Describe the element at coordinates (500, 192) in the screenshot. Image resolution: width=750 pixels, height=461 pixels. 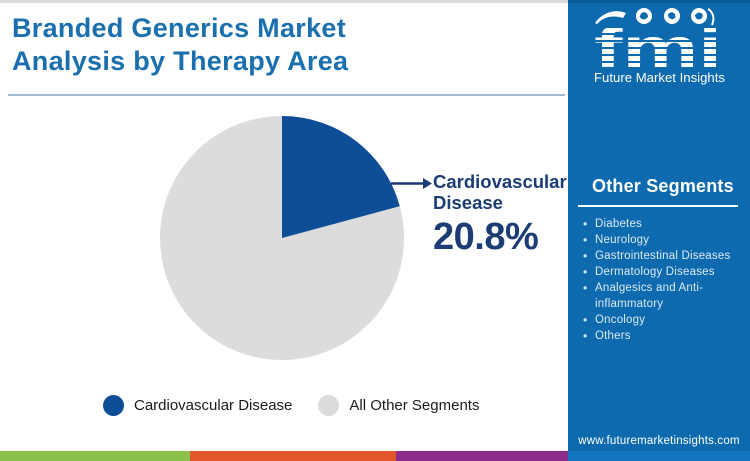
I see `callout-label: Cardiovascular Disease` at that location.